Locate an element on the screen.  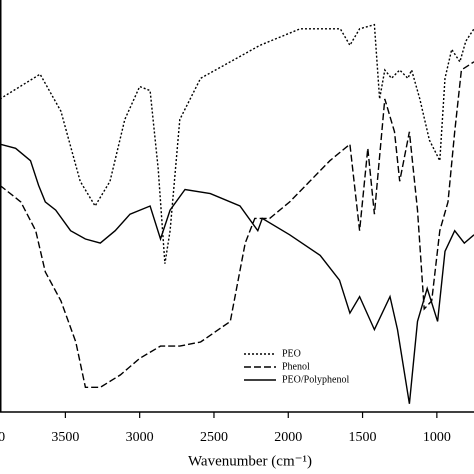
x-tick-label: 4000 is located at coordinates (2, 437).